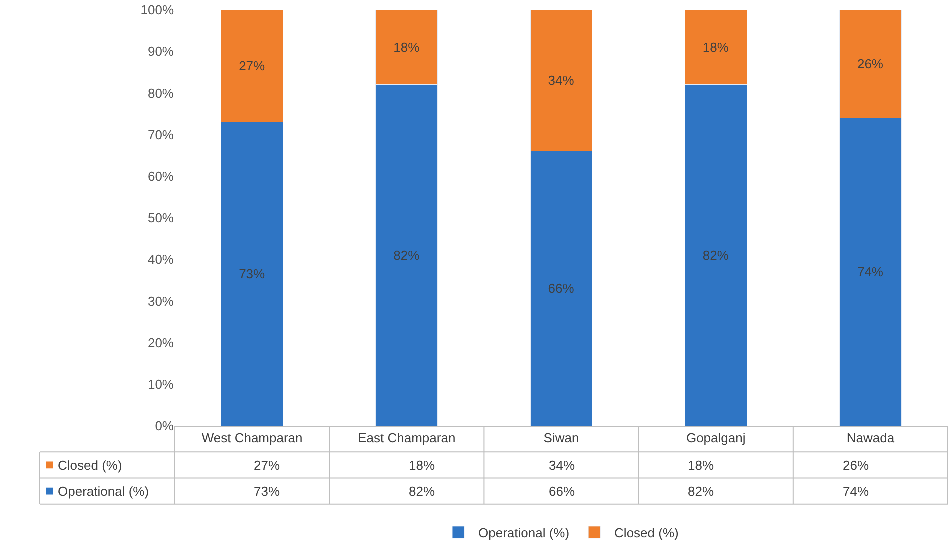 The height and width of the screenshot is (550, 951). Describe the element at coordinates (562, 491) in the screenshot. I see `data-label: 66%` at that location.